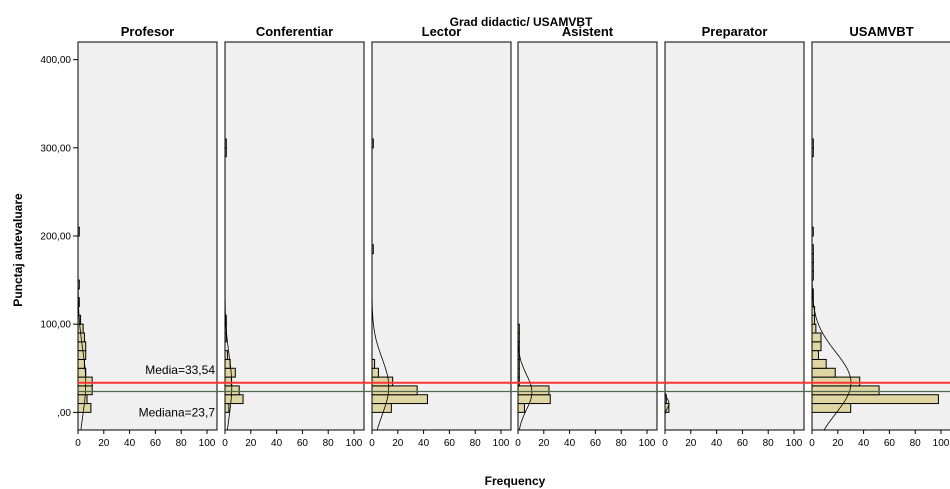 Image resolution: width=950 pixels, height=489 pixels. I want to click on y-axis: ,00 100,00 200,00 300,00 400,00, so click(59, 237).